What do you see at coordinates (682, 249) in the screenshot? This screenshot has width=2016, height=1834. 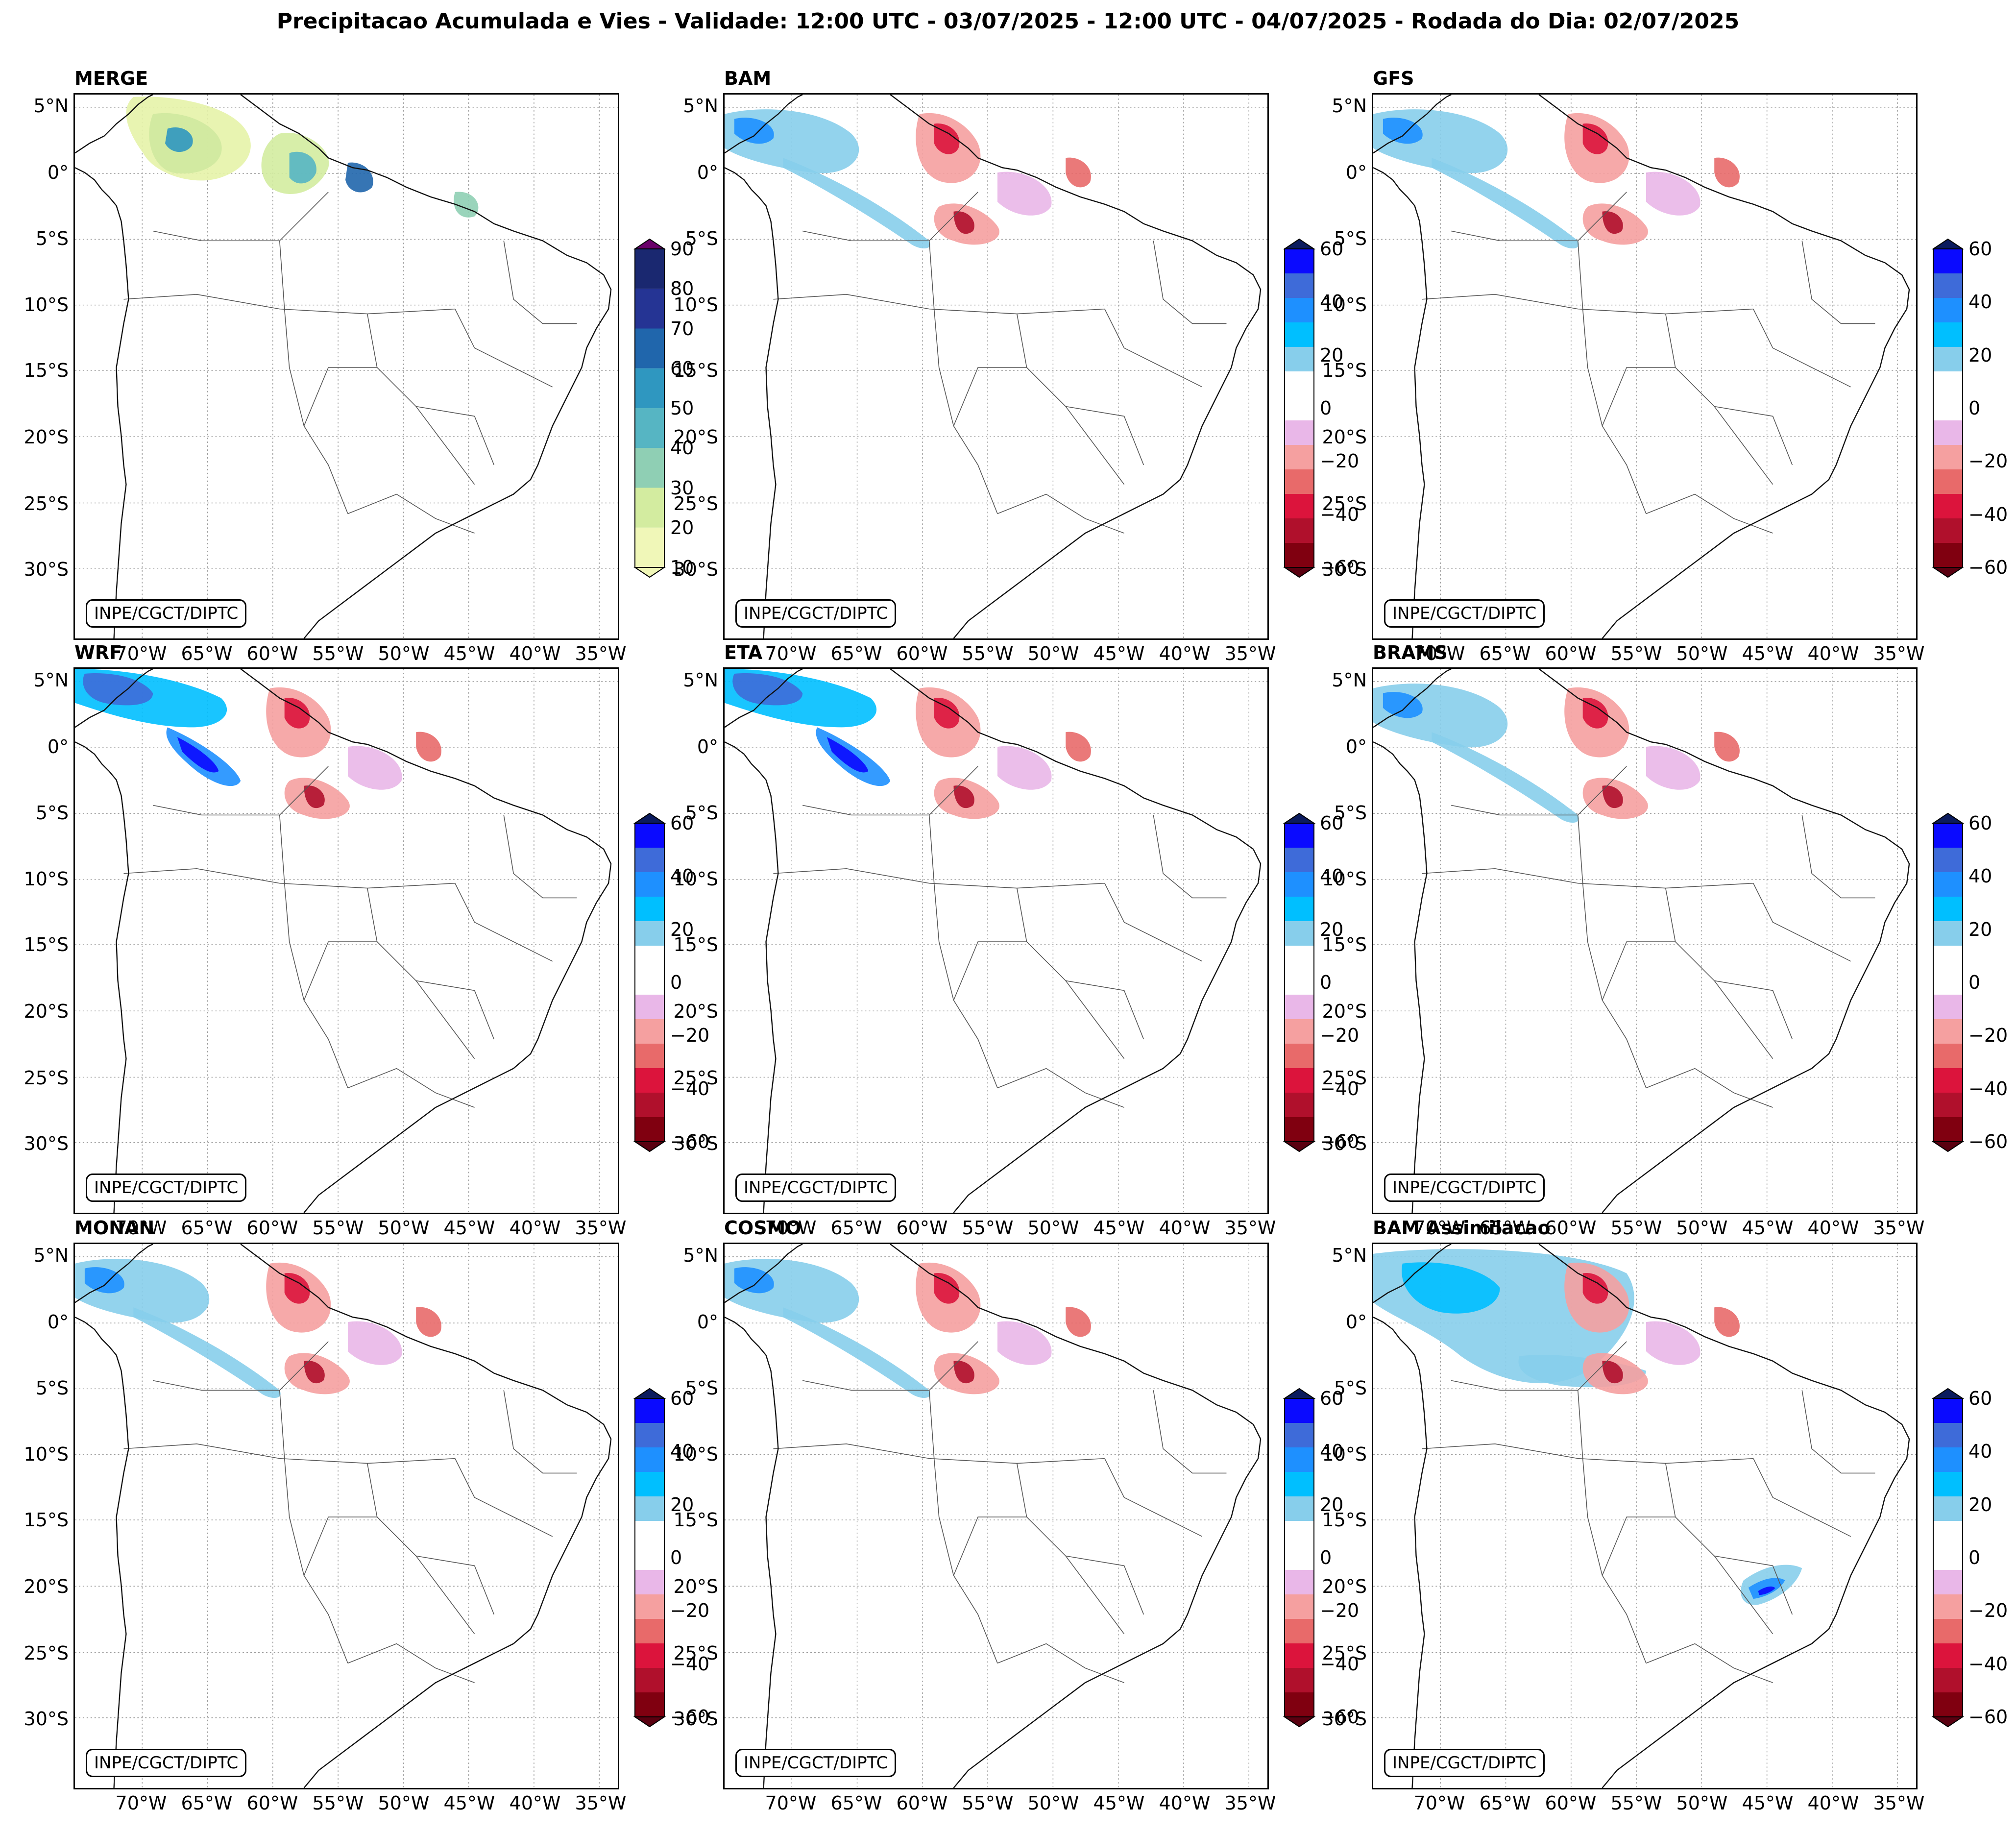 I see `colorbar-tick-label: 90` at bounding box center [682, 249].